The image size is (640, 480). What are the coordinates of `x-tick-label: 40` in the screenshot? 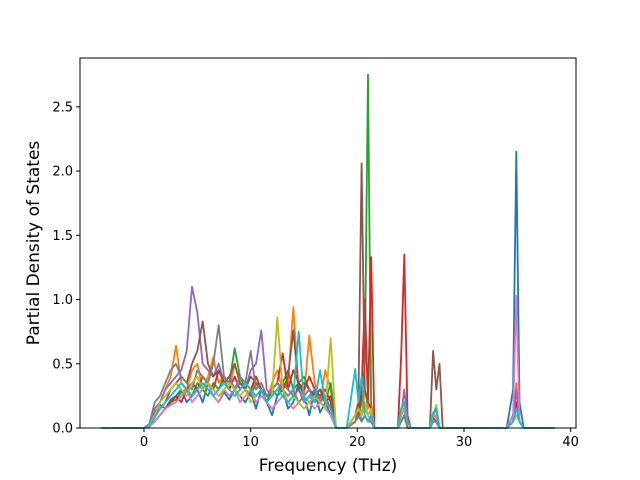 It's located at (570, 442).